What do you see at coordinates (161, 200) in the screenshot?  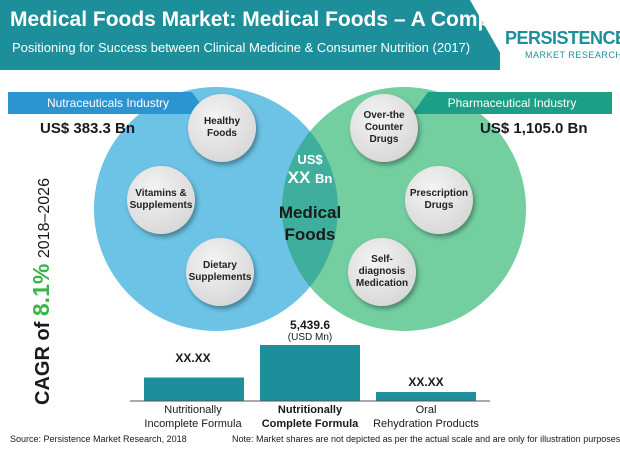 I see `bubble-vitamins: Vitamins & Supplements` at bounding box center [161, 200].